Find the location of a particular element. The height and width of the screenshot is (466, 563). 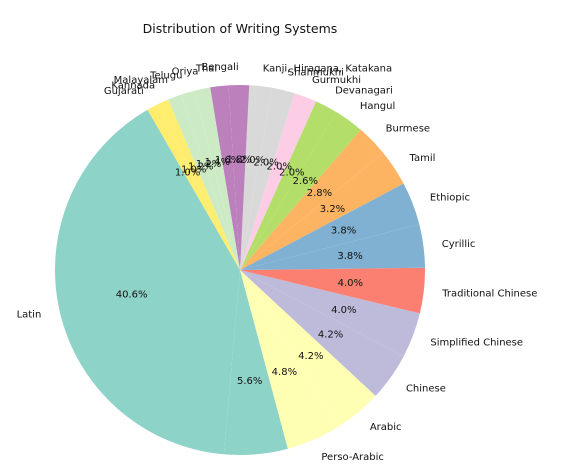

slice-label: Thai is located at coordinates (206, 68).